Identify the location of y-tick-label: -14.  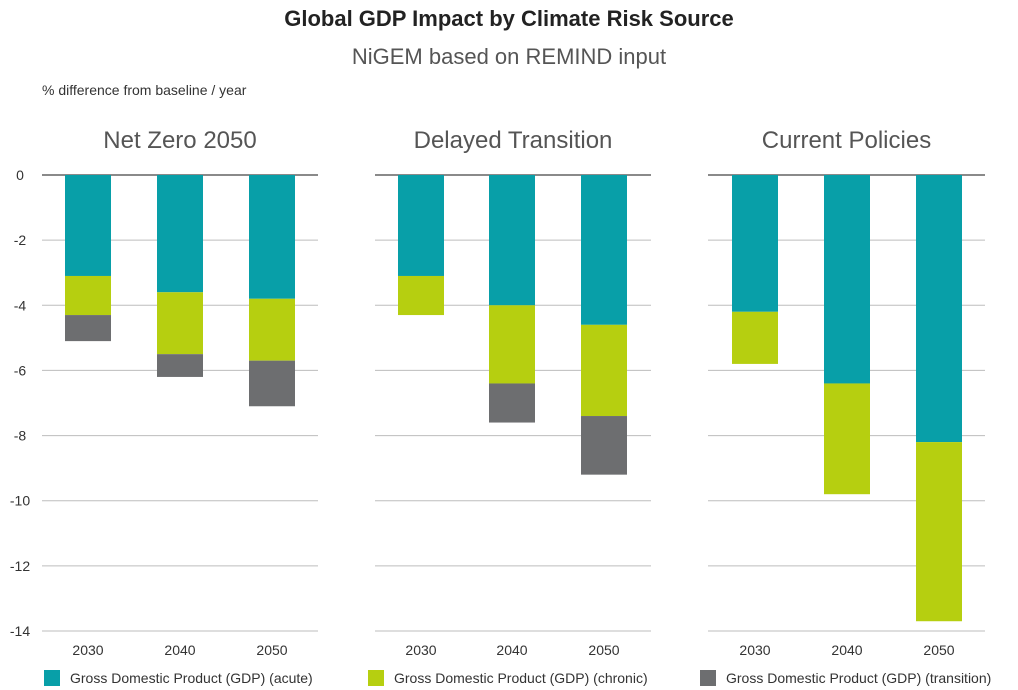
(20, 631).